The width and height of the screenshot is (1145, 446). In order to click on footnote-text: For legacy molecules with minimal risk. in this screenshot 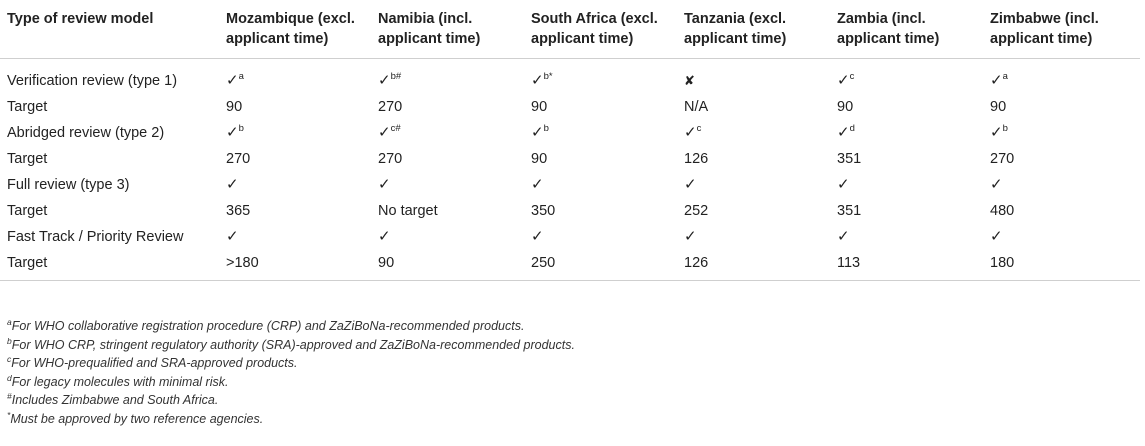, I will do `click(120, 381)`.